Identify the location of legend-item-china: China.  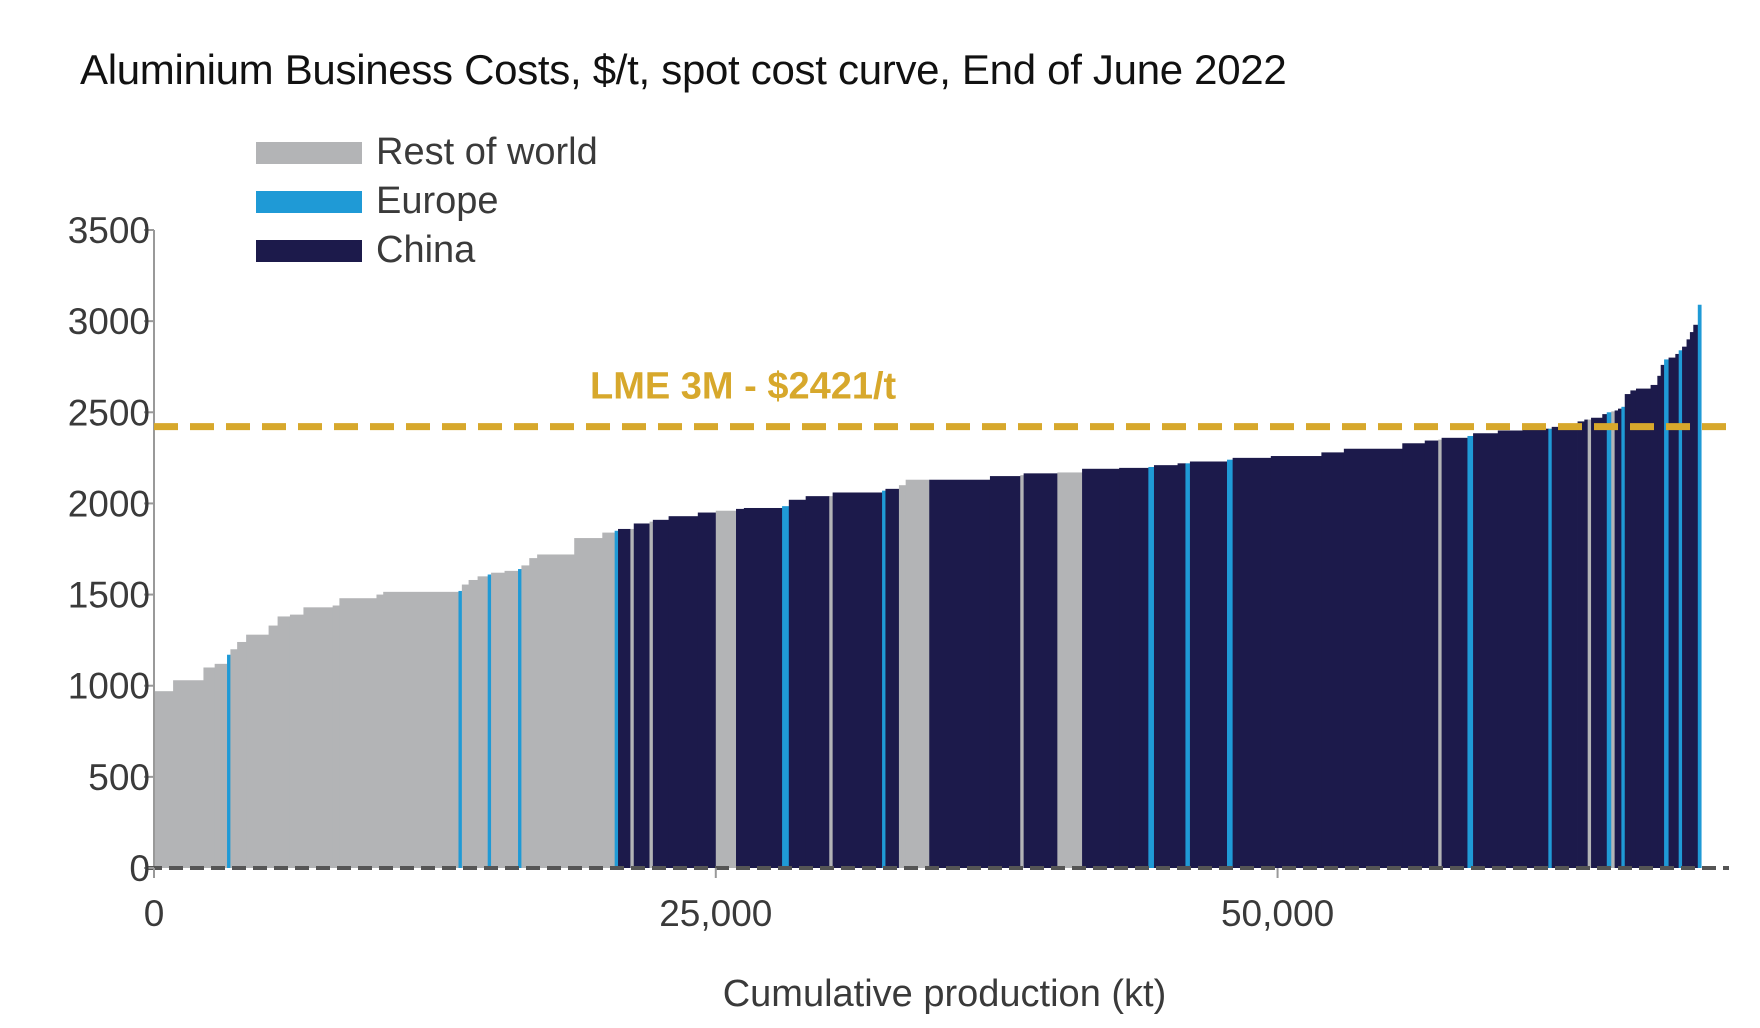
(427, 250).